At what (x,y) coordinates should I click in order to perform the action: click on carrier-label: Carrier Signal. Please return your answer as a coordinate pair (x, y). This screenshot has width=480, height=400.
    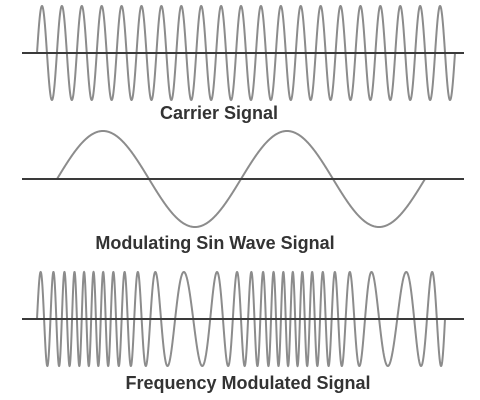
    Looking at the image, I should click on (219, 113).